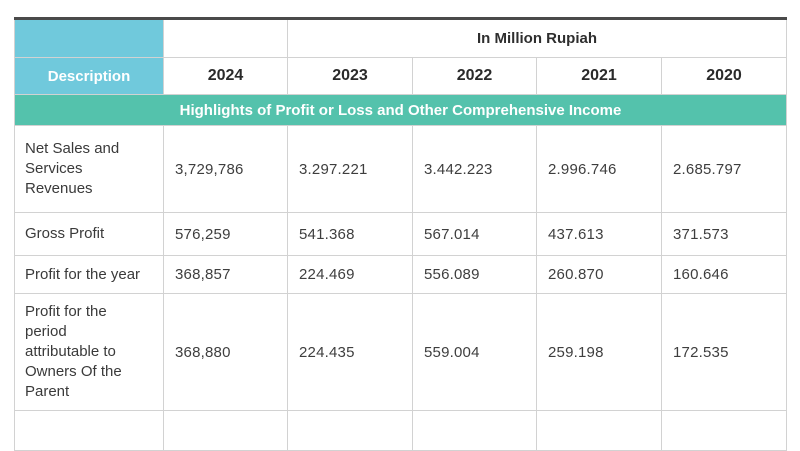  What do you see at coordinates (89, 169) in the screenshot?
I see `row-label: Net Sales and Services Revenues` at bounding box center [89, 169].